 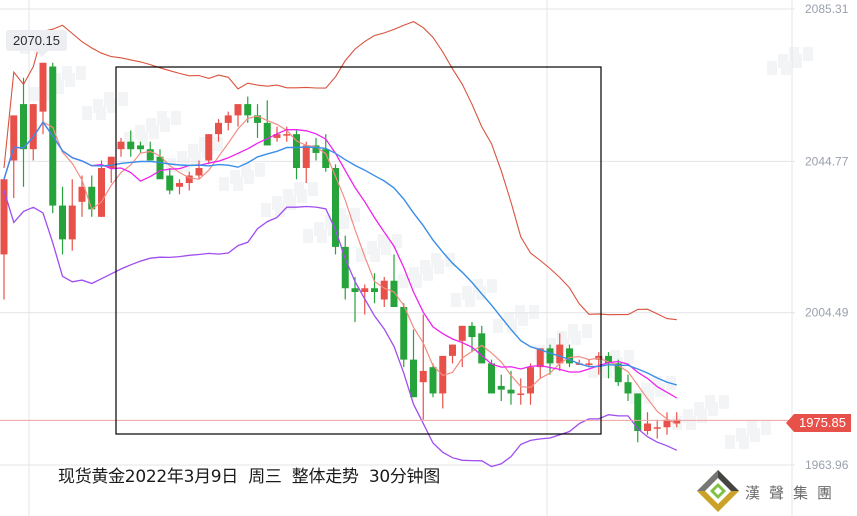 What do you see at coordinates (249, 477) in the screenshot?
I see `chart-caption: 现货黄金2022年3月9日 周三 整体走势 30分钟图` at bounding box center [249, 477].